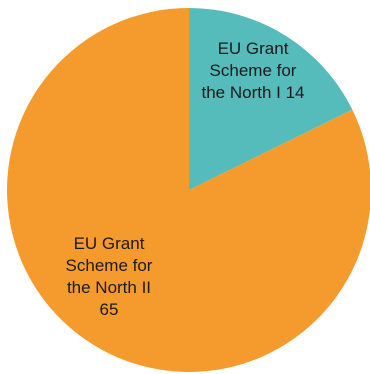  Describe the element at coordinates (252, 70) in the screenshot. I see `pie-slice-label-1: EU Grant Scheme for the North I 14` at that location.